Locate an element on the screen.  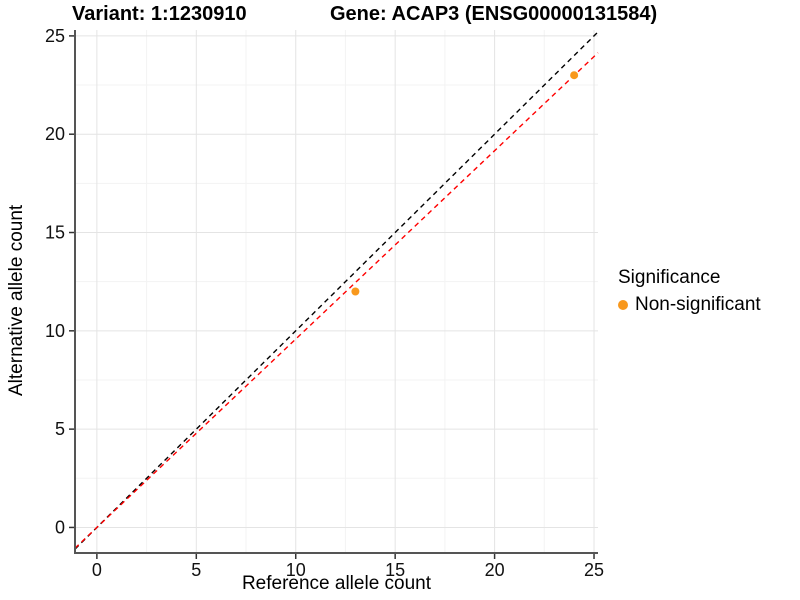
legend-title: Significance is located at coordinates (669, 277).